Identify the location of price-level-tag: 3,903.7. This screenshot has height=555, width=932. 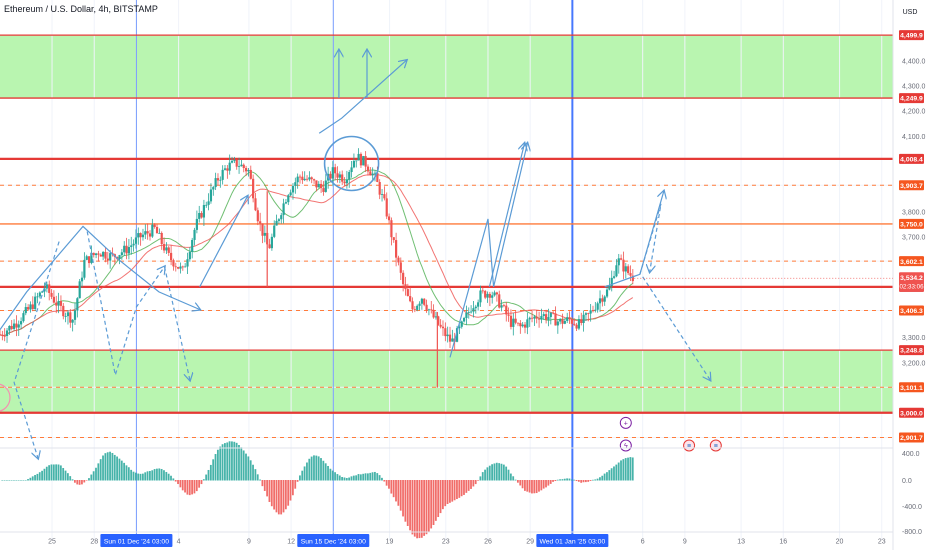
(911, 185).